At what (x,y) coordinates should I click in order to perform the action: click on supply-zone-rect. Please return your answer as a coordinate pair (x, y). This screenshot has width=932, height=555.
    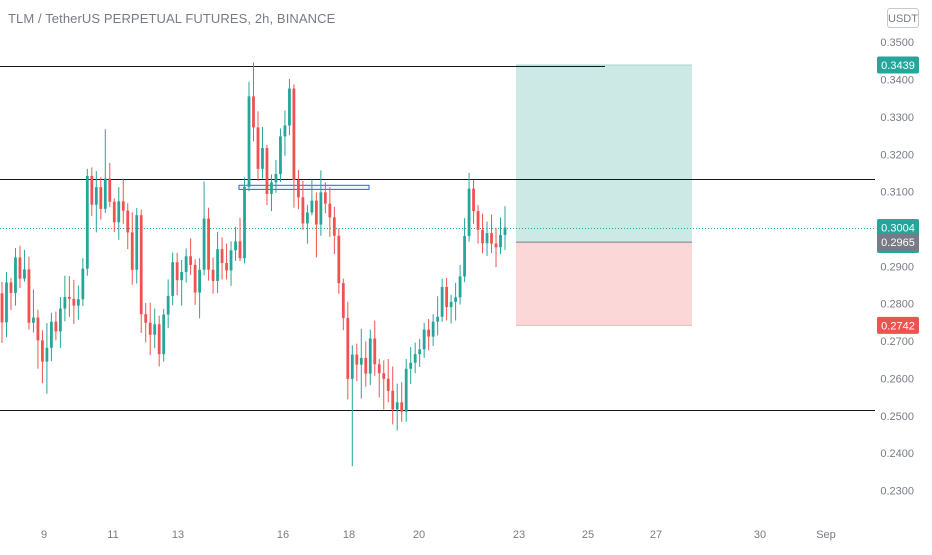
    Looking at the image, I should click on (304, 187).